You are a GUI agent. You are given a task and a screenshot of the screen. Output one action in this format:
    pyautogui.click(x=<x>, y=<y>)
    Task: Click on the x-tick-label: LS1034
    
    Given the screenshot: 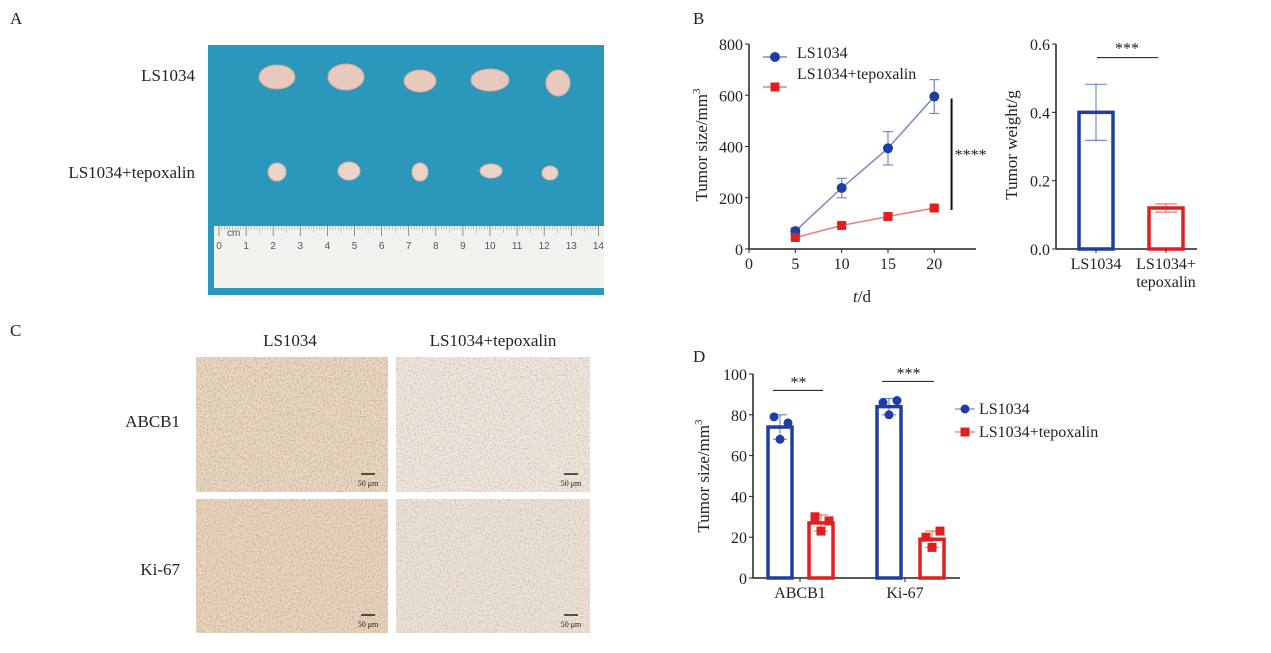 What is the action you would take?
    pyautogui.click(x=1096, y=264)
    